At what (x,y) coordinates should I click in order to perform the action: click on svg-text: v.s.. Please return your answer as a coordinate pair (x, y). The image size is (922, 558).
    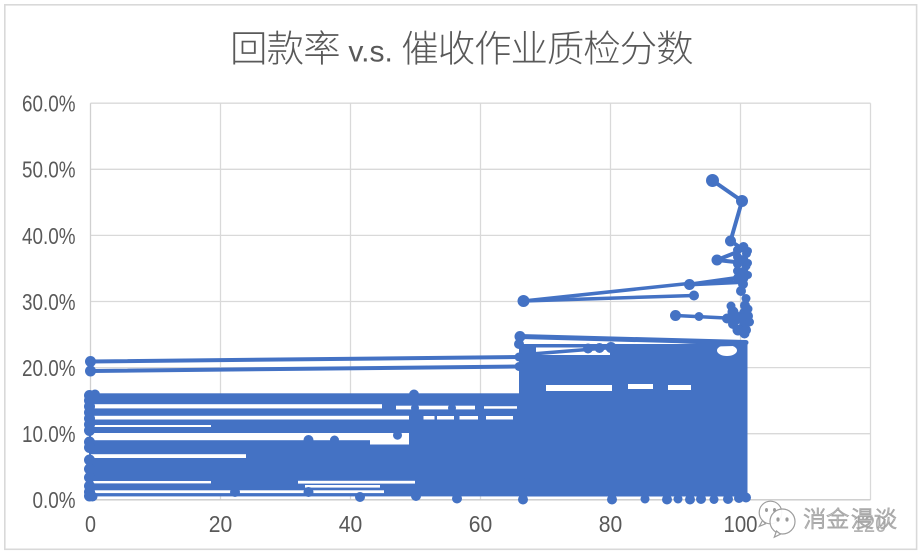
    Looking at the image, I should click on (370, 52).